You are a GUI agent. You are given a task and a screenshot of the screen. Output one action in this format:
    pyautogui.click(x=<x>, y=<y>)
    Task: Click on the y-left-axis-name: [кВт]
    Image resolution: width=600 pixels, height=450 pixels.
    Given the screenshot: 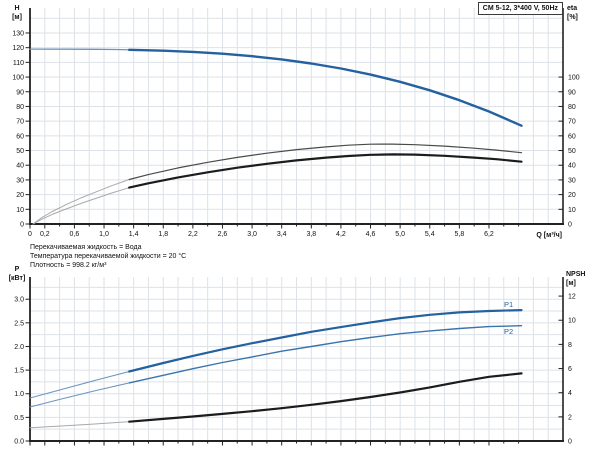 What is the action you would take?
    pyautogui.click(x=17, y=278)
    